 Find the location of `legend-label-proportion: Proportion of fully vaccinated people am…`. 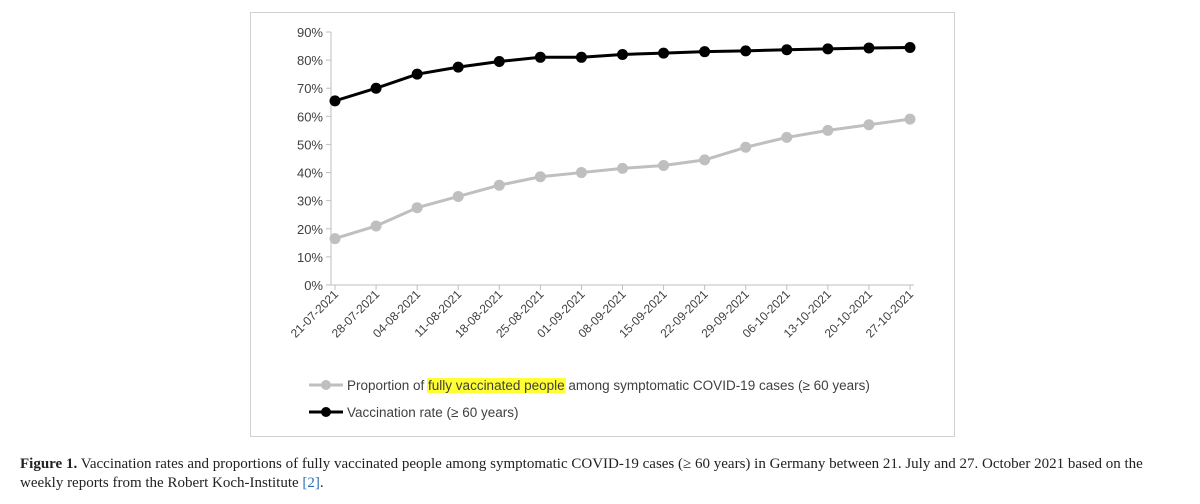

legend-label-proportion: Proportion of fully vaccinated people am… is located at coordinates (608, 385).